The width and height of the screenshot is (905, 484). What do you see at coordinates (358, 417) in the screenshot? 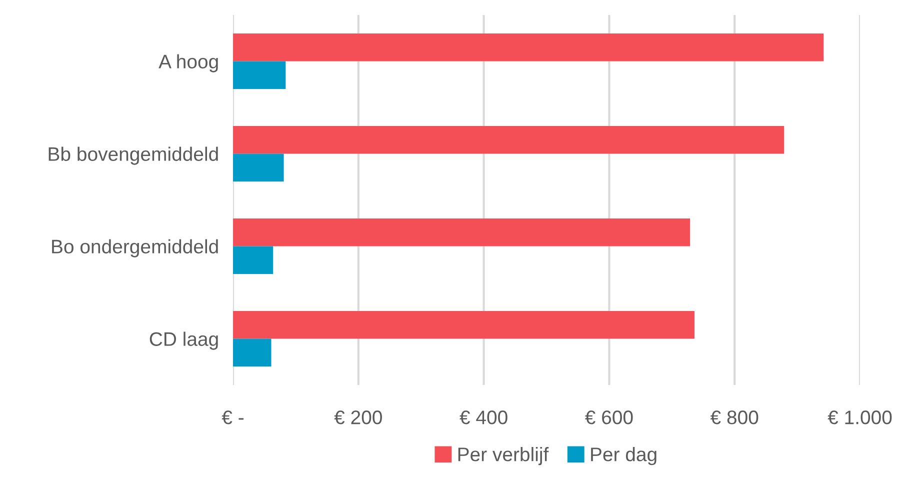
I see `x-tick-label: € 200` at bounding box center [358, 417].